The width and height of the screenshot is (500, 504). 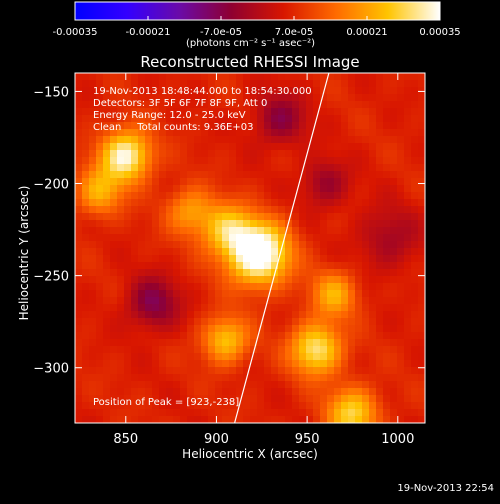 I want to click on y-tick-label: −250, so click(x=51, y=277).